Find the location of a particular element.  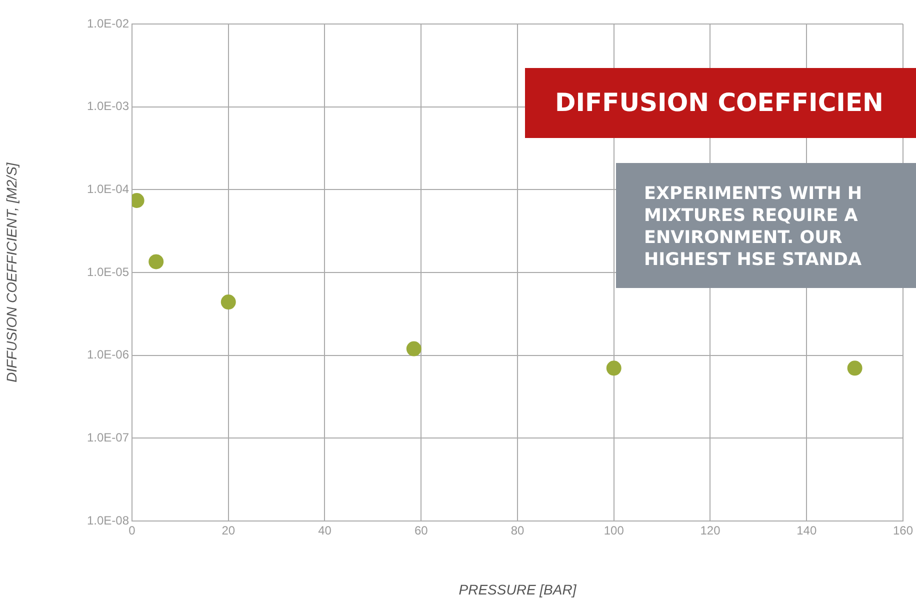

y-tick-label: 1.0E-06 is located at coordinates (108, 355).